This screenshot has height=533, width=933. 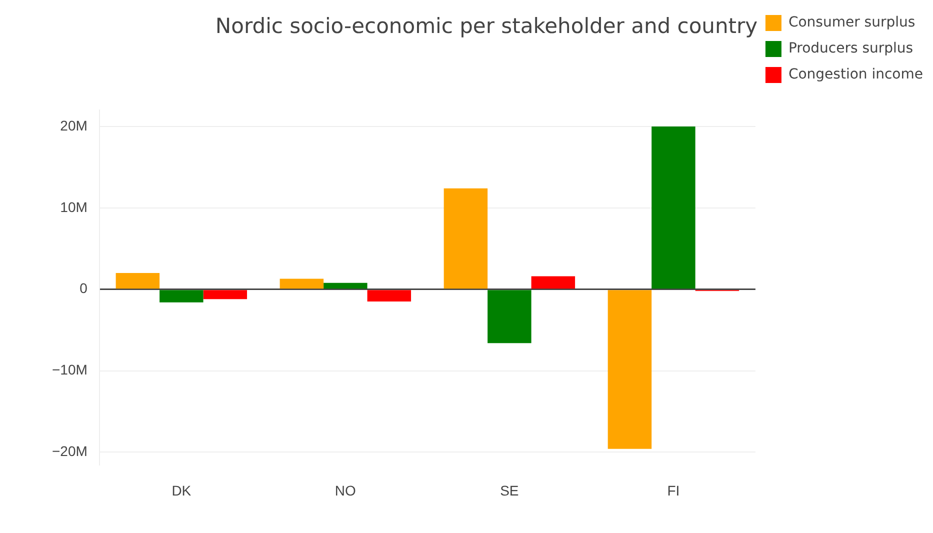 I want to click on chart-title: Nordic socio-economic per stakeholder and country, so click(x=486, y=26).